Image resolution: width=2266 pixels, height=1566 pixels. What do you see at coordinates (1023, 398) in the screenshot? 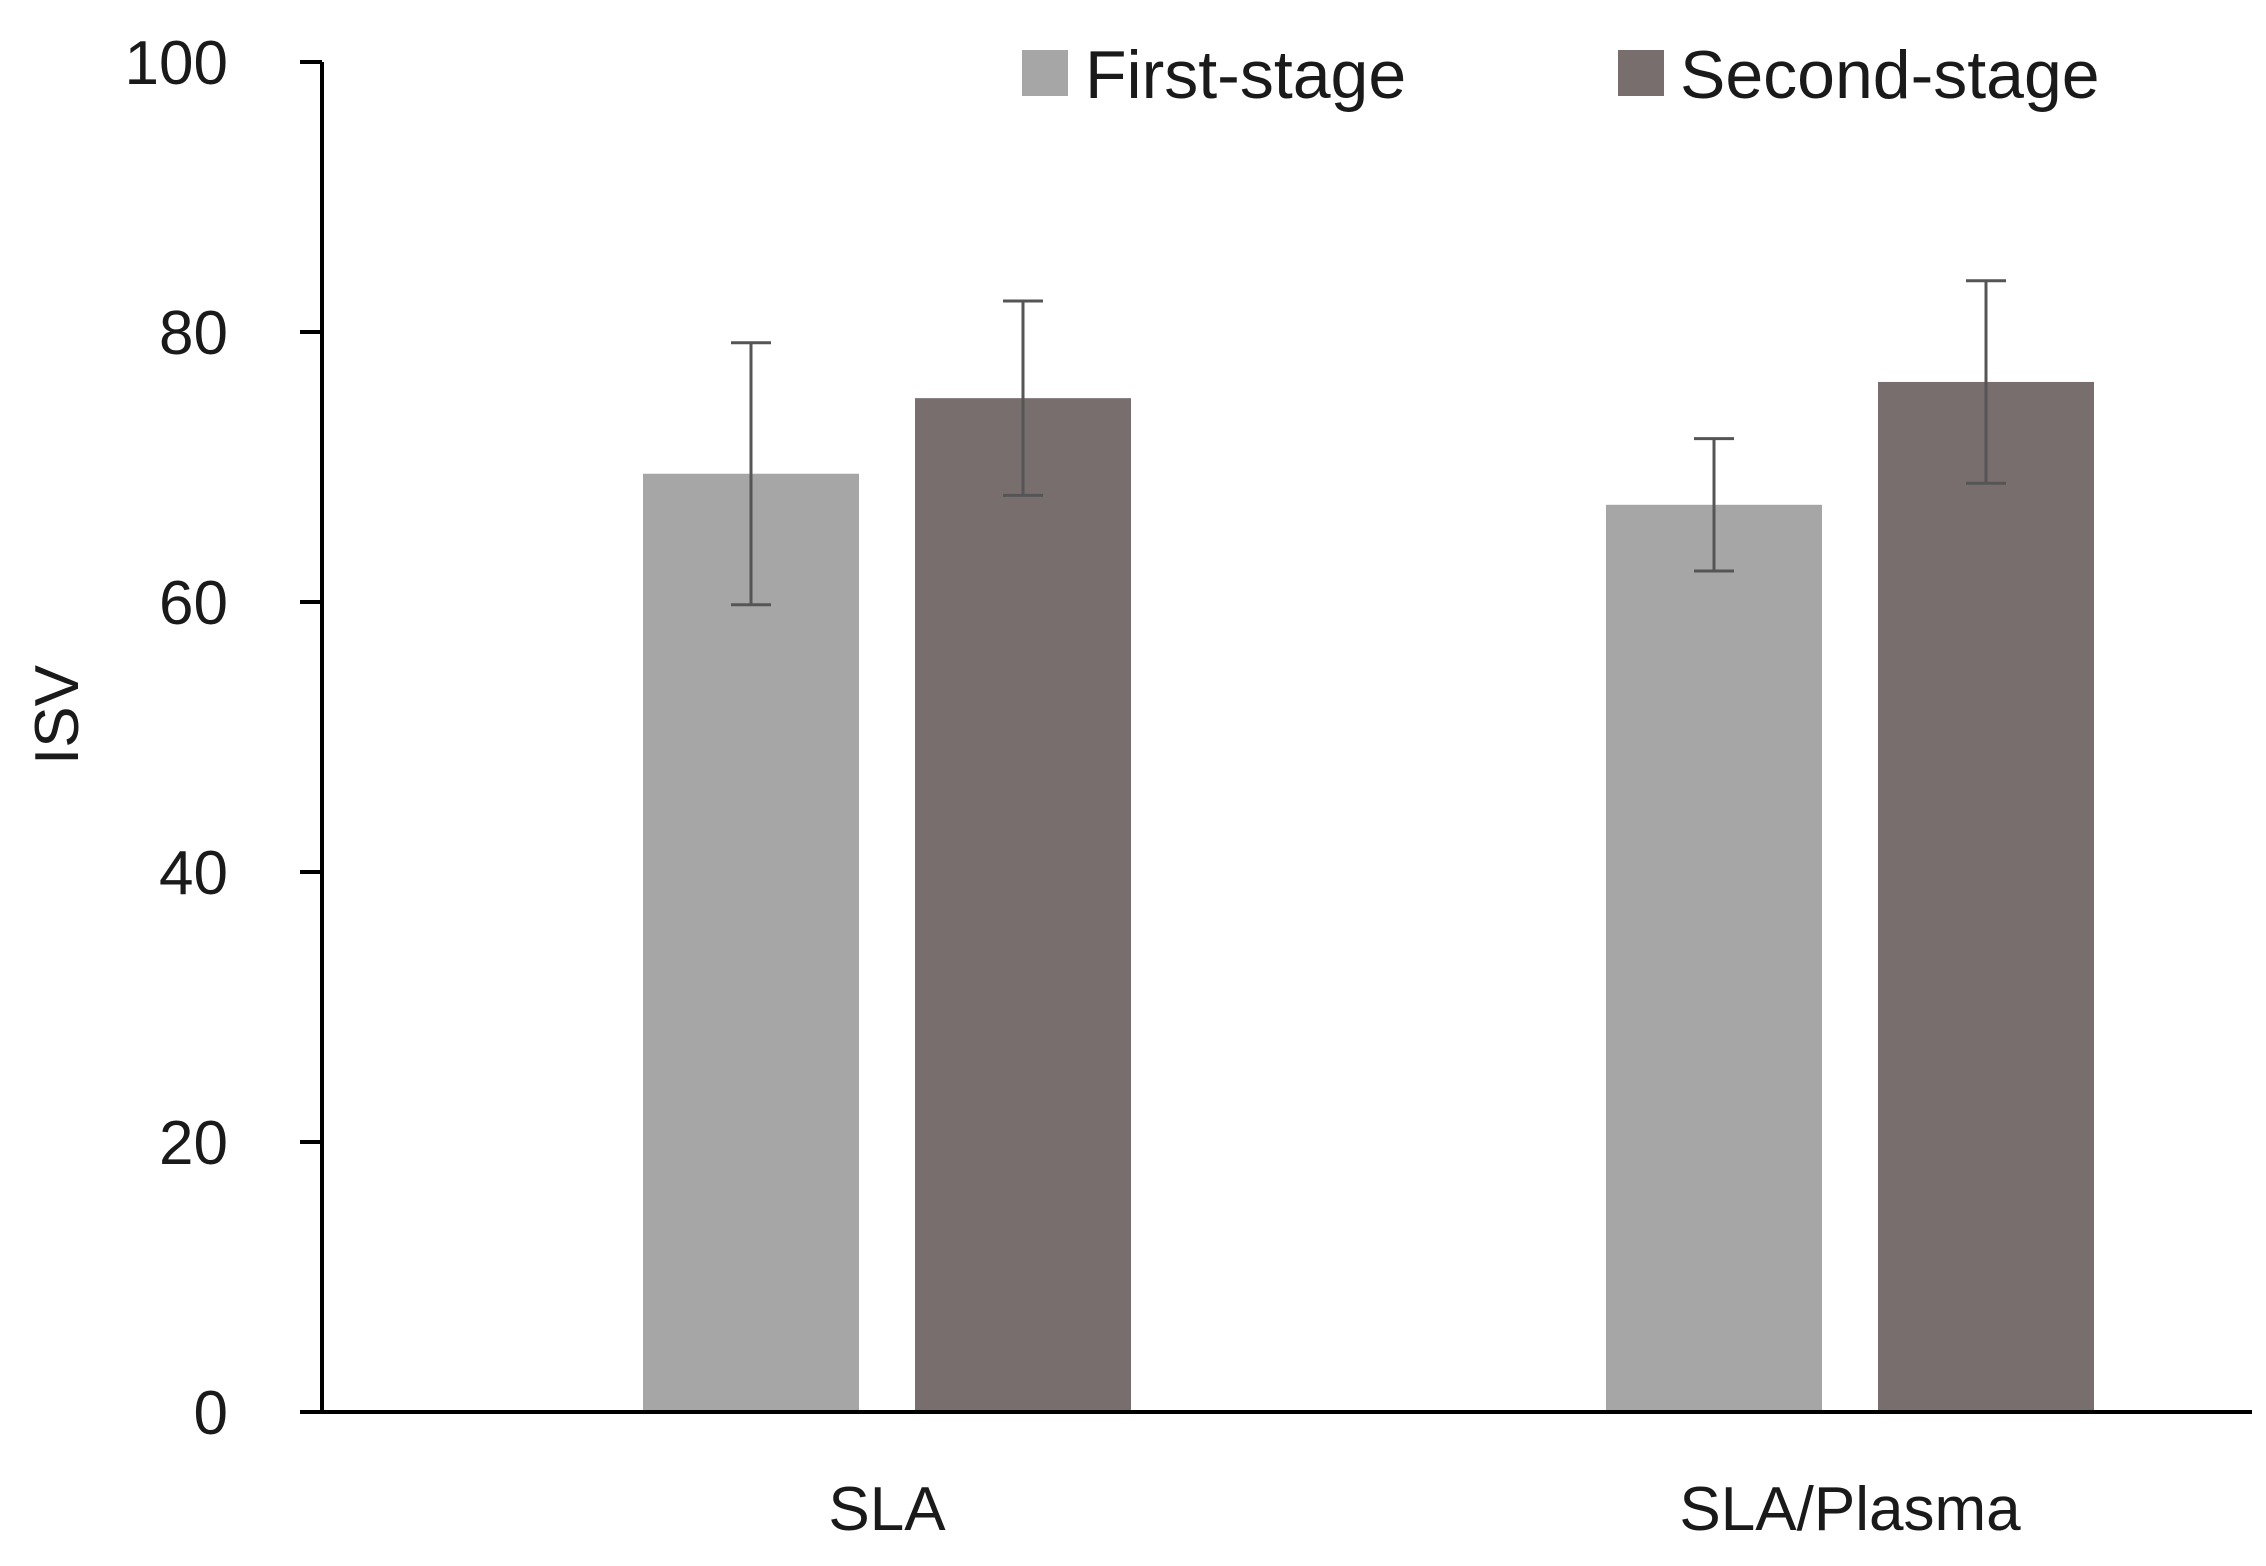
I see `error-bar-sla-second-stage` at bounding box center [1023, 398].